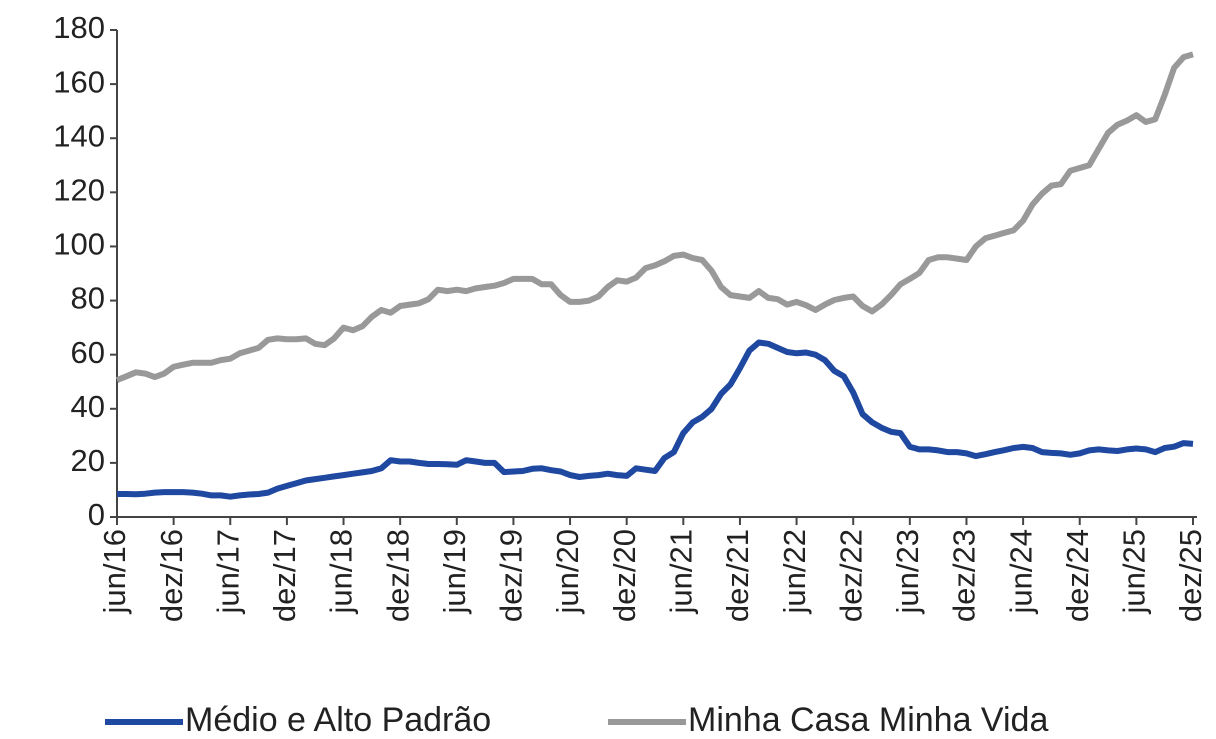 Image resolution: width=1216 pixels, height=739 pixels. I want to click on y-tick-label: 100, so click(79, 244).